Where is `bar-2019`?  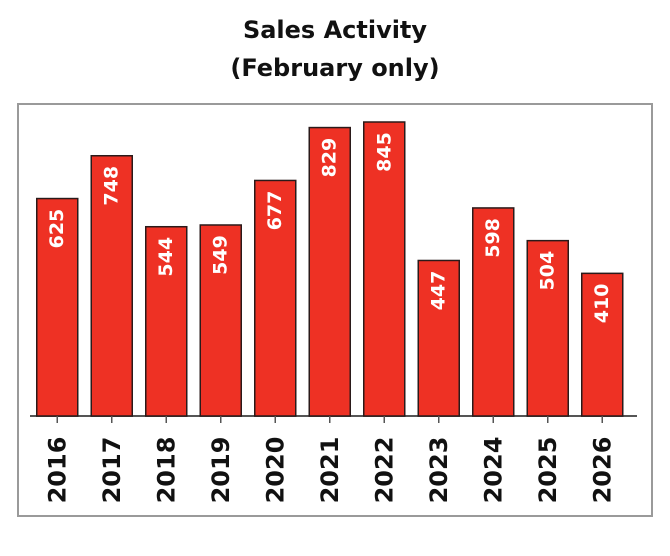 bar-2019 is located at coordinates (220, 320).